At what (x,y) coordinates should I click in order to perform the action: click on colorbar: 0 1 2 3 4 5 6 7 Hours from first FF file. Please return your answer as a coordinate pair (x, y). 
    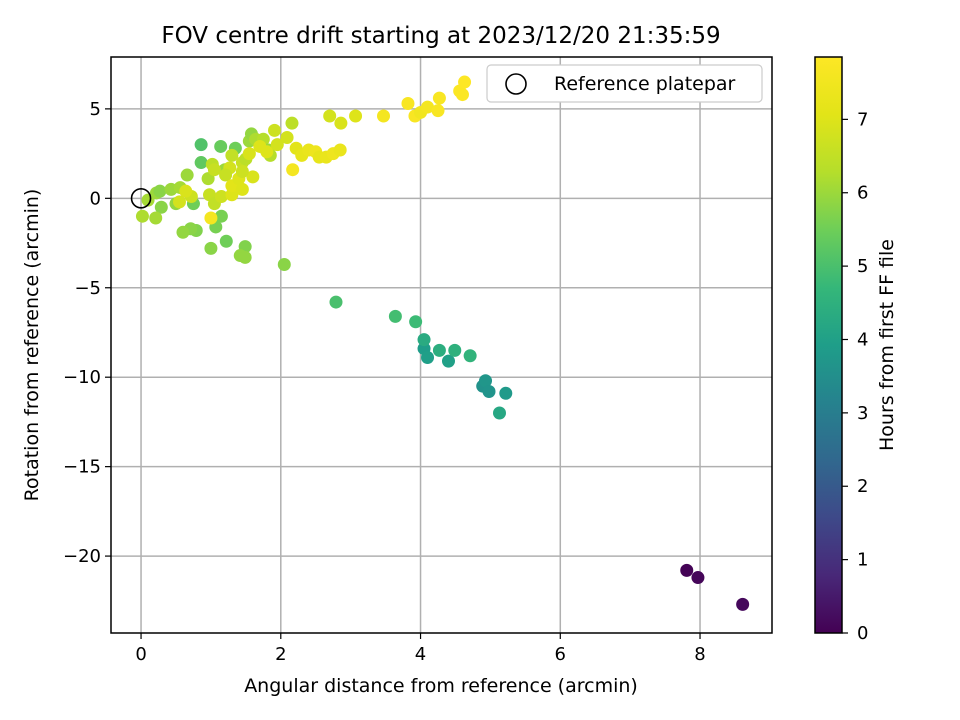
    Looking at the image, I should click on (856, 350).